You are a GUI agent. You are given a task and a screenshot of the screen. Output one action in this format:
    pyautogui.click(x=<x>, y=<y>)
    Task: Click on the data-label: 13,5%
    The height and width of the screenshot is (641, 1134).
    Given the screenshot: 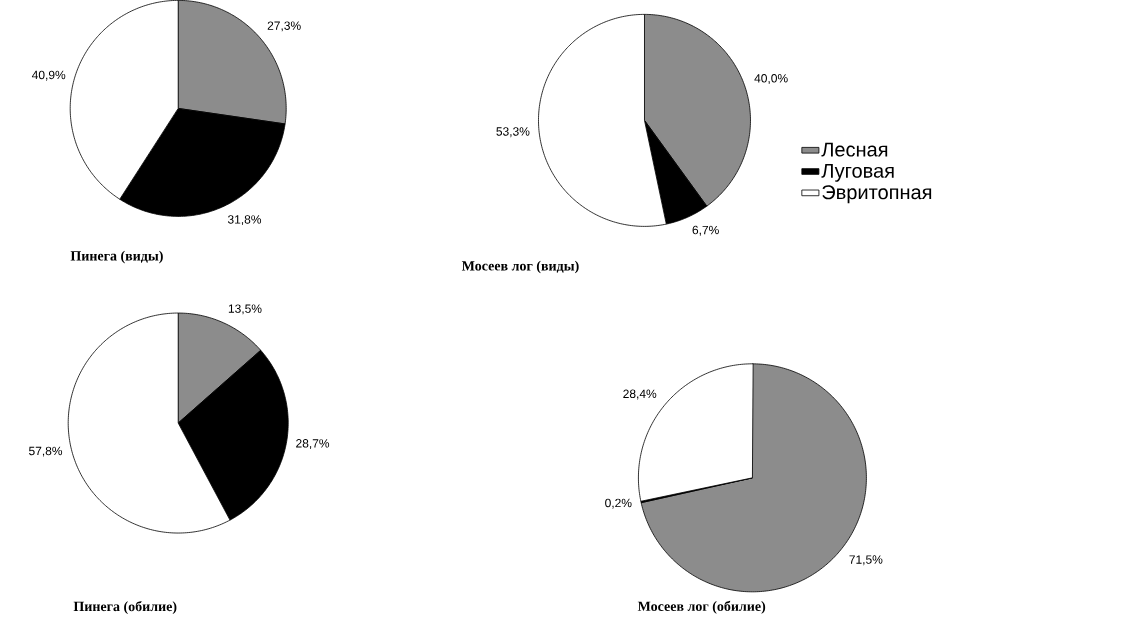 What is the action you would take?
    pyautogui.click(x=245, y=309)
    